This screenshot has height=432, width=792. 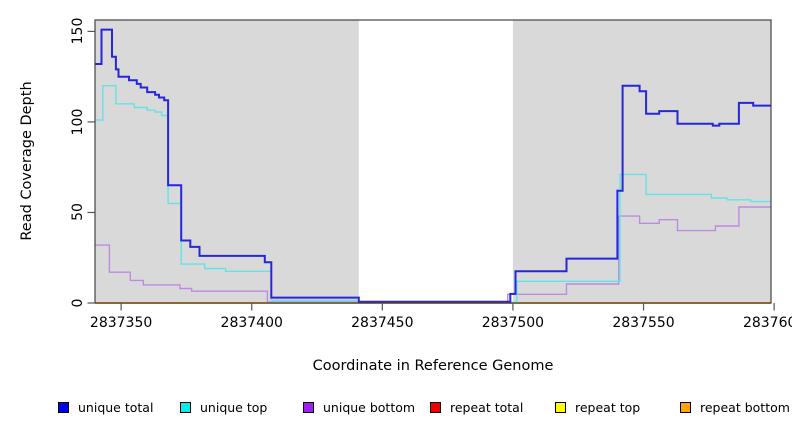 What do you see at coordinates (435, 407) in the screenshot?
I see `legend-swatch-repeat-total-icon` at bounding box center [435, 407].